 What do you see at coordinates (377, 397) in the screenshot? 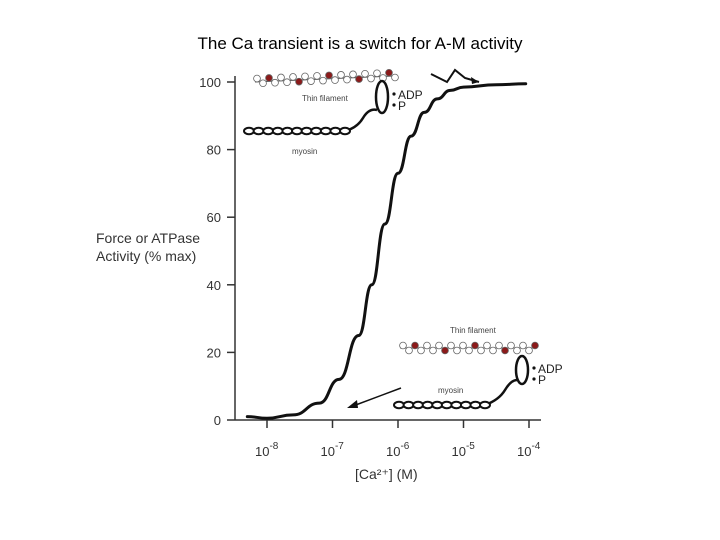
I see `bottom-pointer-arrow` at bounding box center [377, 397].